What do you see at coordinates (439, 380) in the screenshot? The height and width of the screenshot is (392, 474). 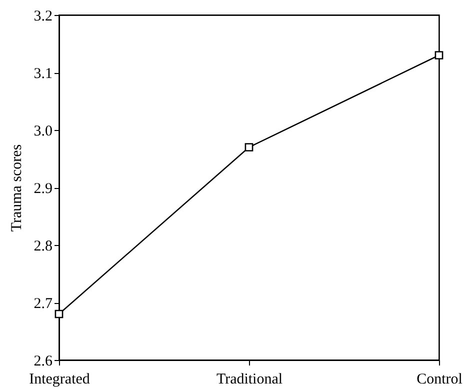 I see `x-tick-label: Control` at bounding box center [439, 380].